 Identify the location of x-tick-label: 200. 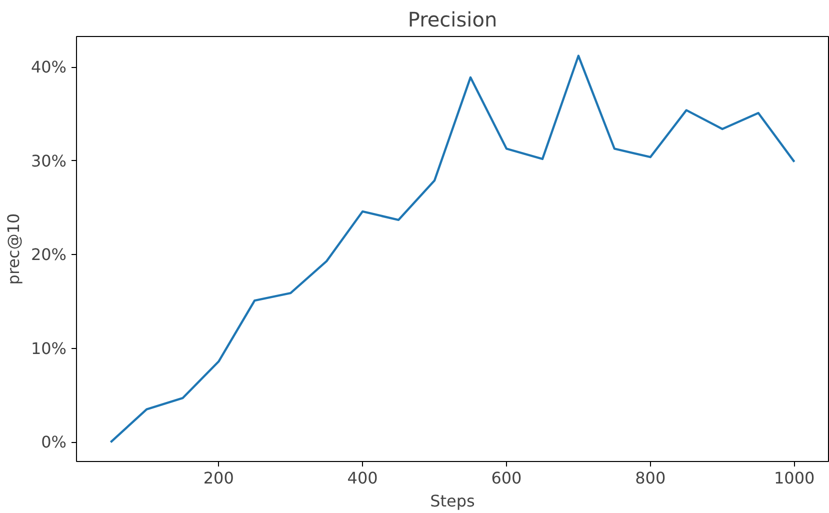
(218, 478).